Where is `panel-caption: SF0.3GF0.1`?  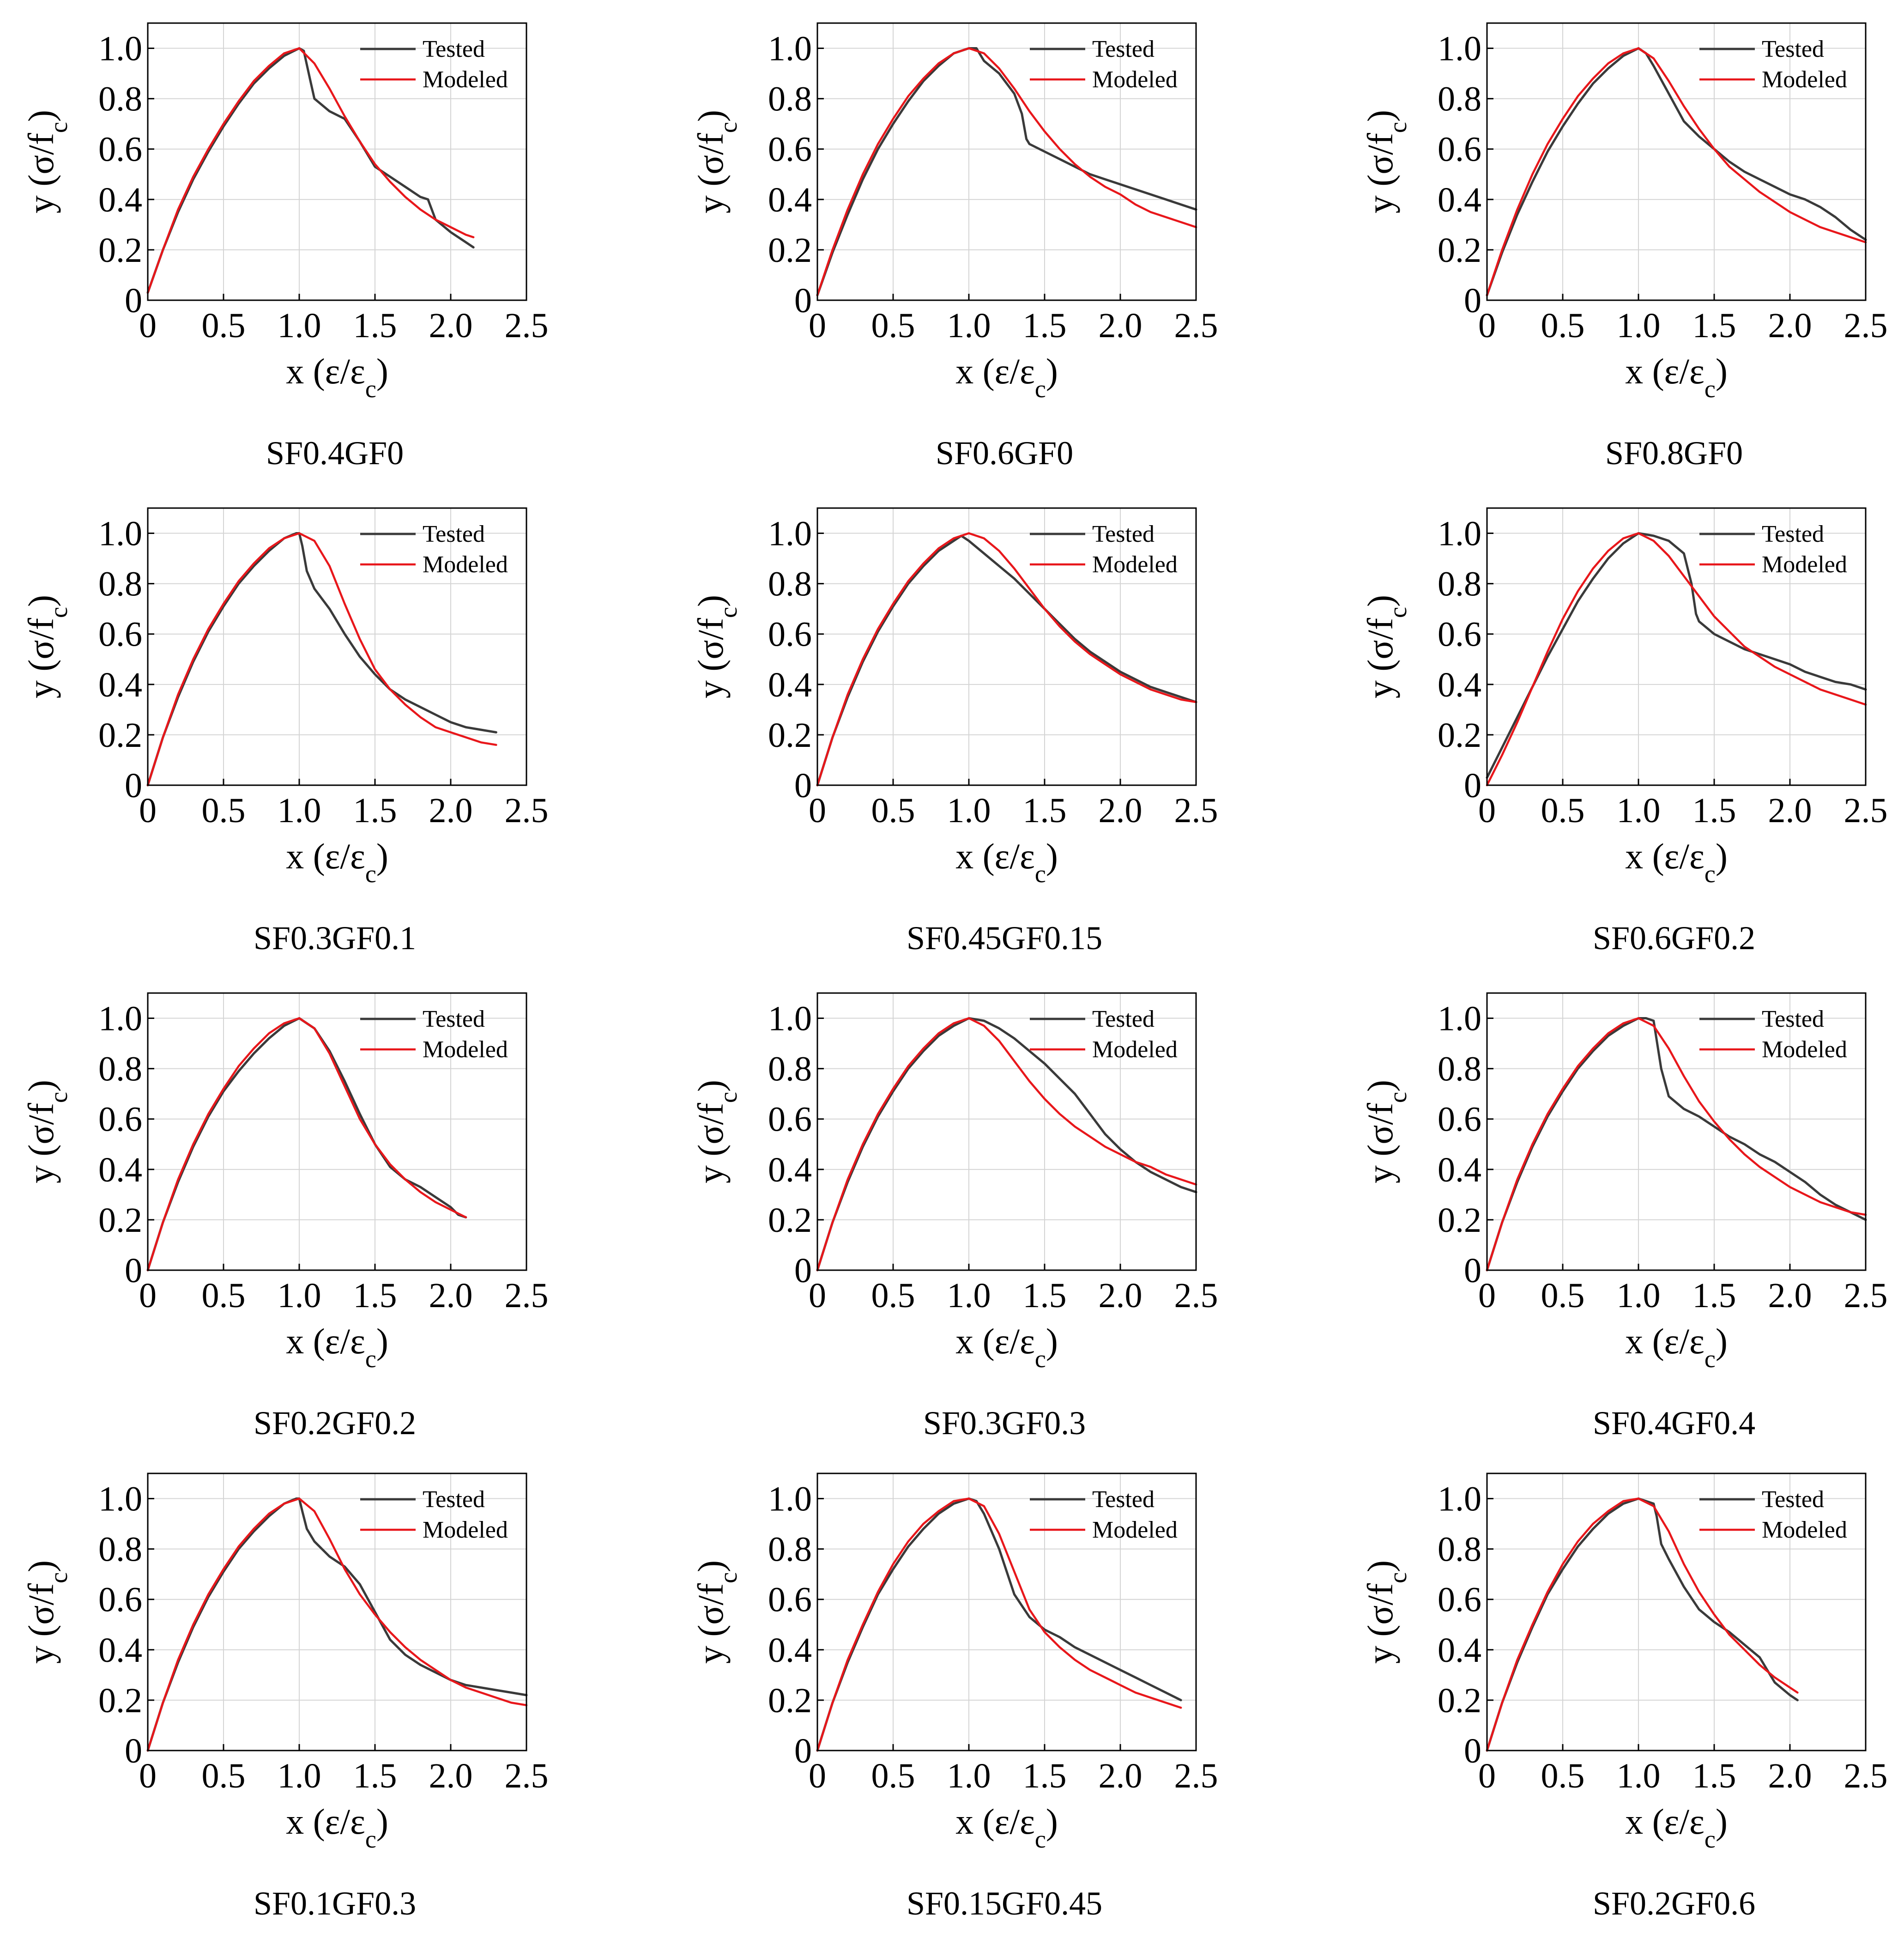
panel-caption: SF0.3GF0.1 is located at coordinates (335, 939).